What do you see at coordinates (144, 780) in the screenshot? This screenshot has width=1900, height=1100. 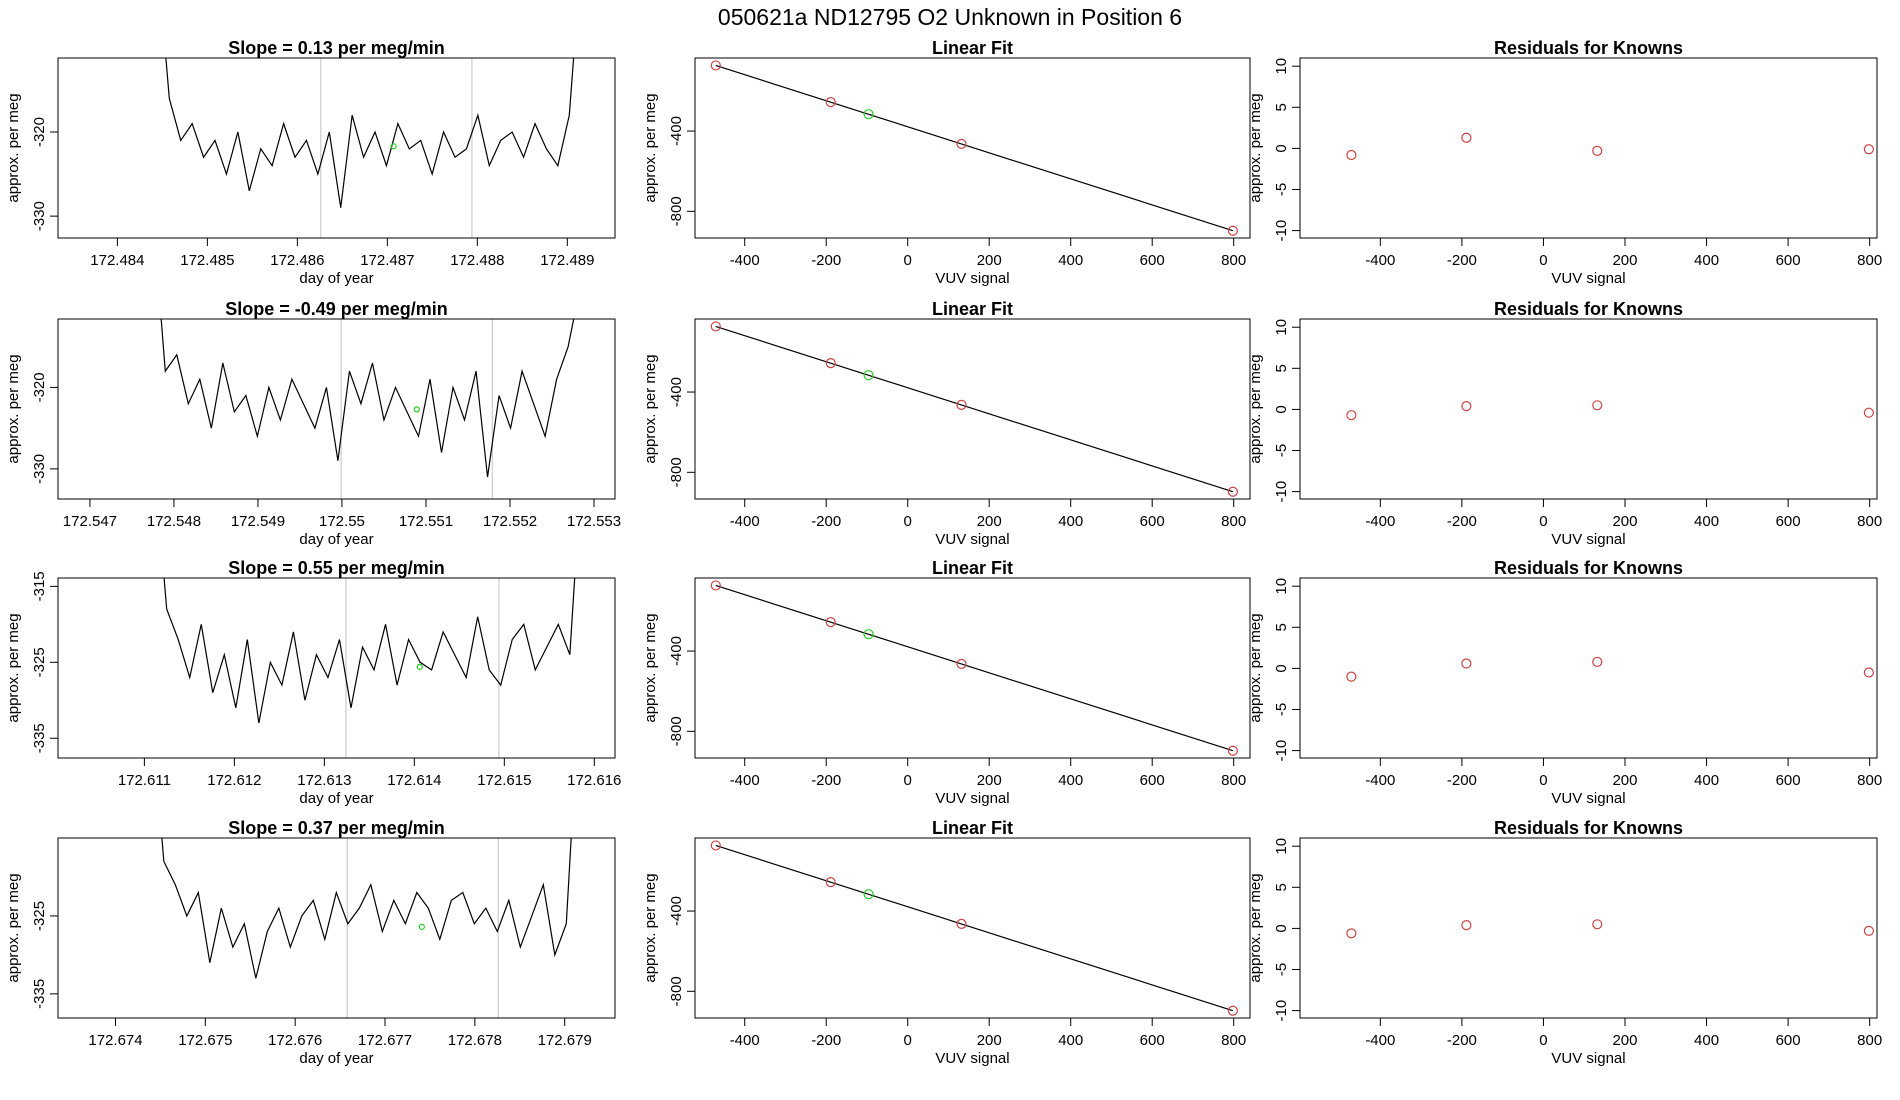 I see `x-tick-label: 172.611` at bounding box center [144, 780].